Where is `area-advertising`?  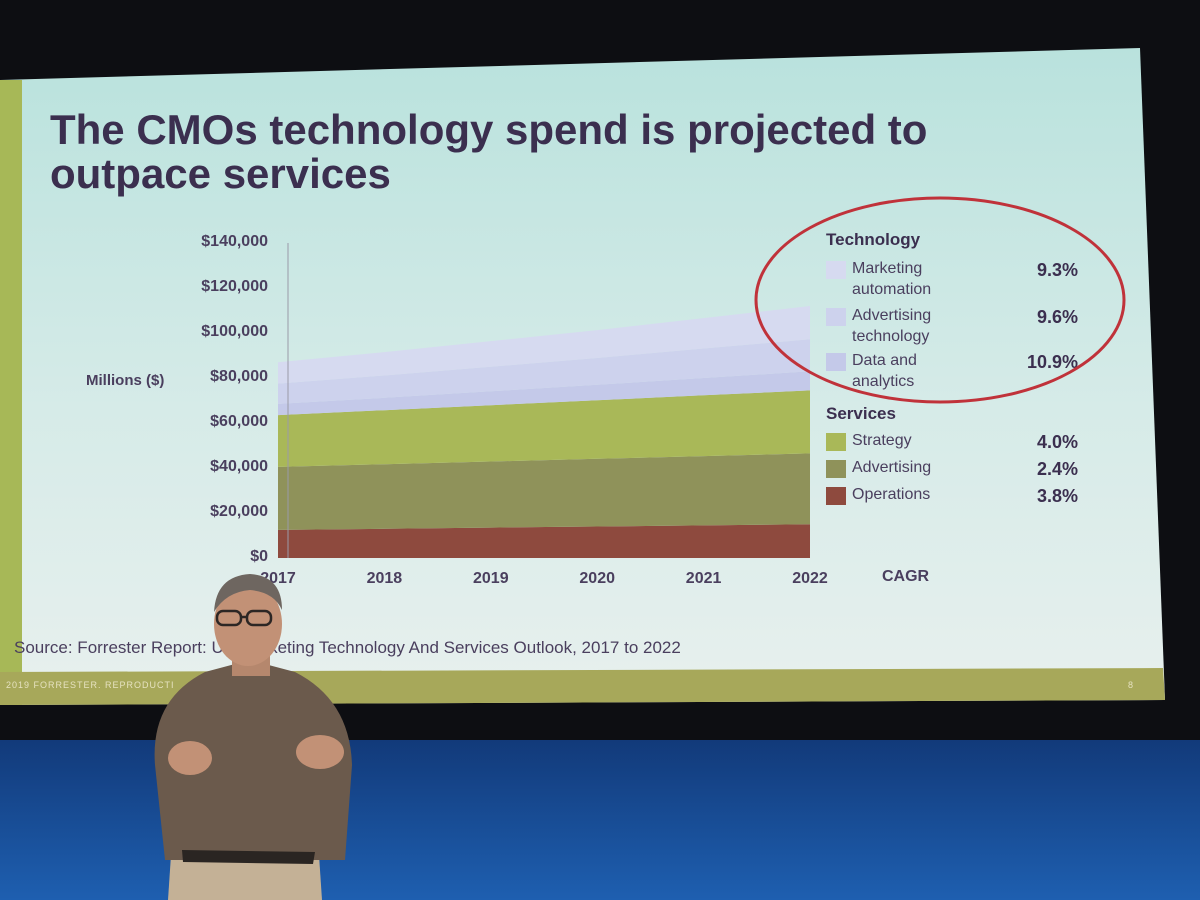 area-advertising is located at coordinates (544, 491).